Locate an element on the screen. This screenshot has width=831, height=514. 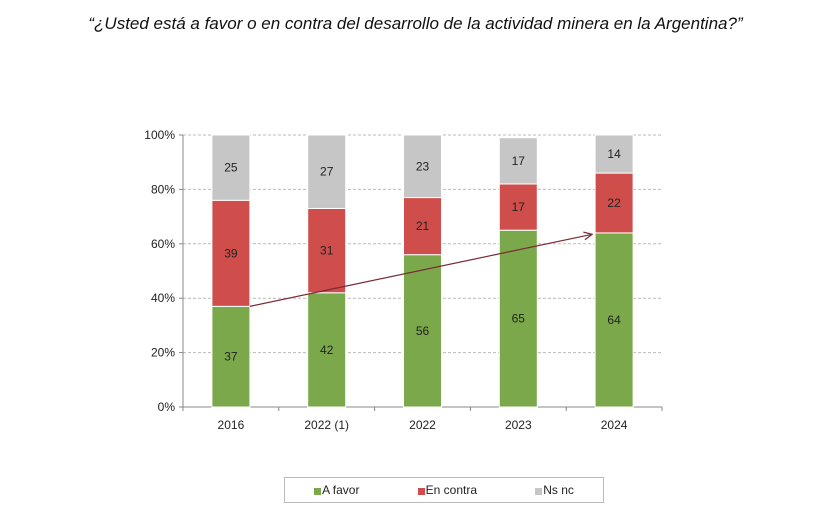
x-tick-label: 2022 (1) is located at coordinates (326, 425).